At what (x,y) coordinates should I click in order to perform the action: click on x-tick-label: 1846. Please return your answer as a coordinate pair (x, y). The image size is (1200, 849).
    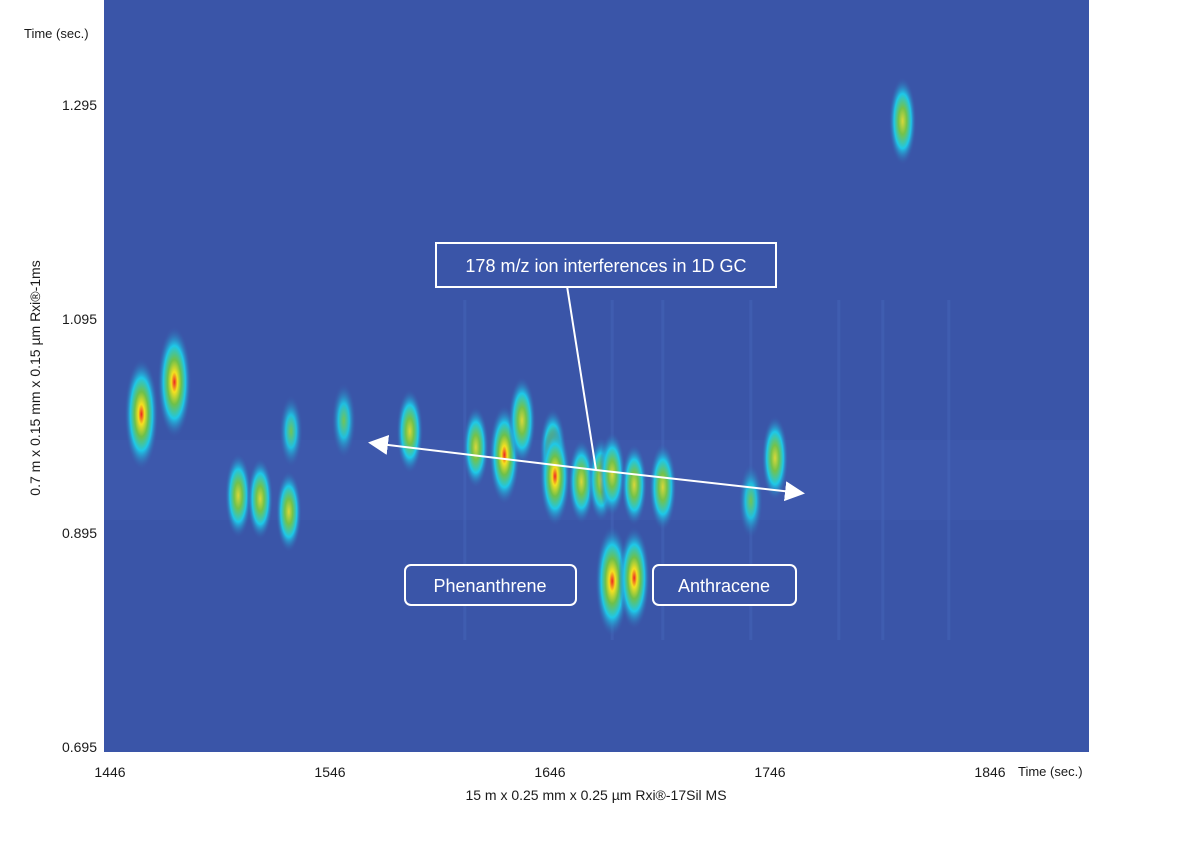
    Looking at the image, I should click on (989, 772).